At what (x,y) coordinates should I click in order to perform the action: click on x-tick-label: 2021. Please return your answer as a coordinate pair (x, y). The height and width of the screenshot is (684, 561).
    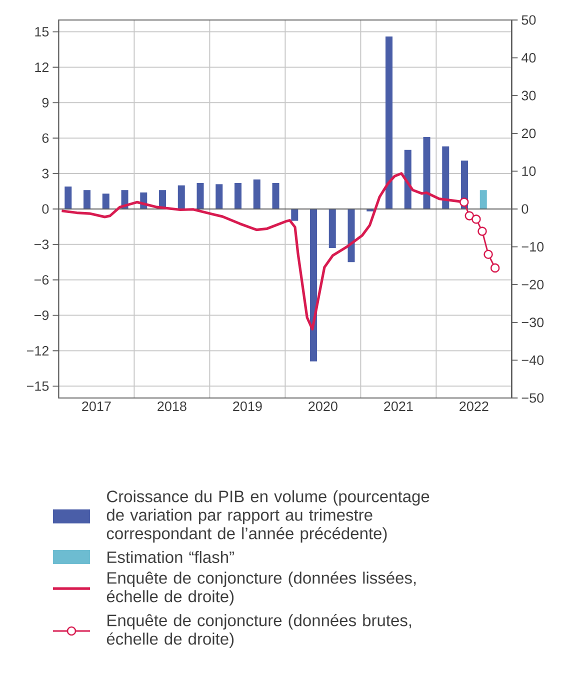
    Looking at the image, I should click on (398, 407).